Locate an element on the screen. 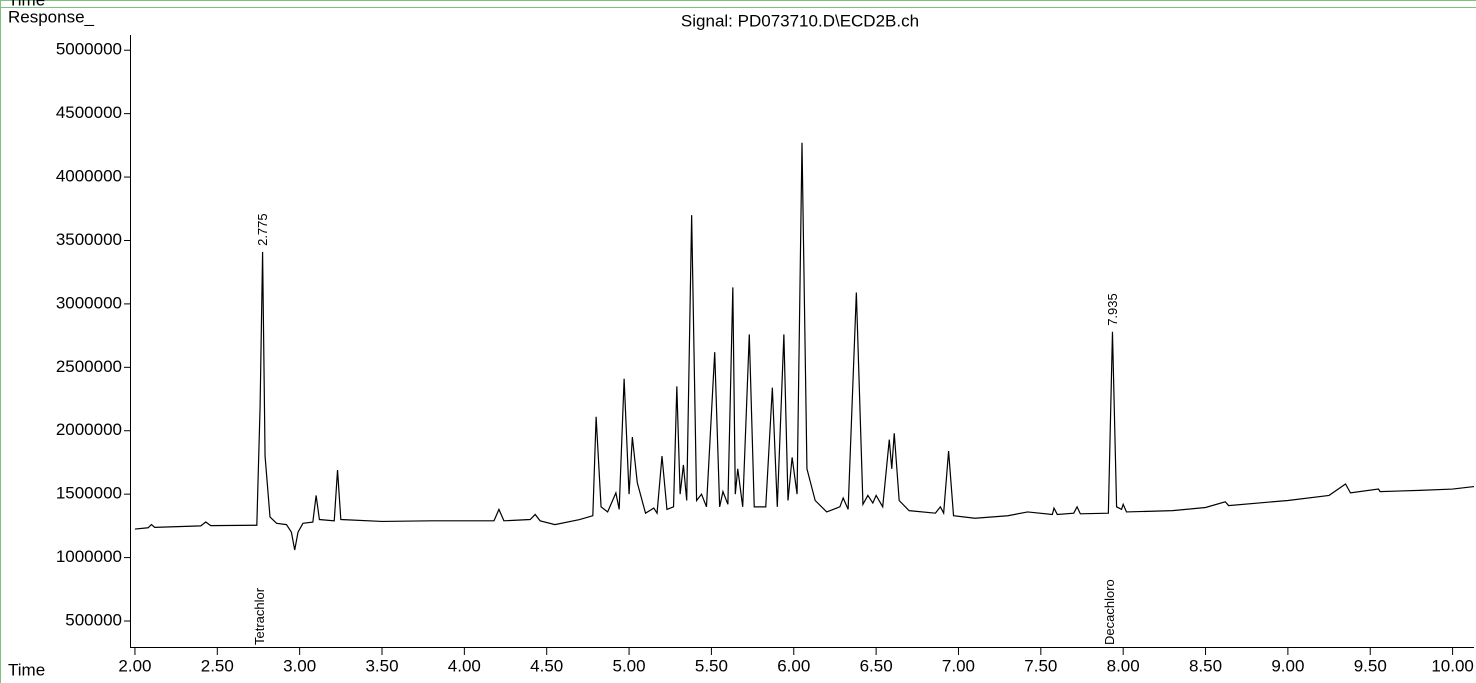 This screenshot has width=1476, height=683. y-tick-label: 4000000 is located at coordinates (89, 176).